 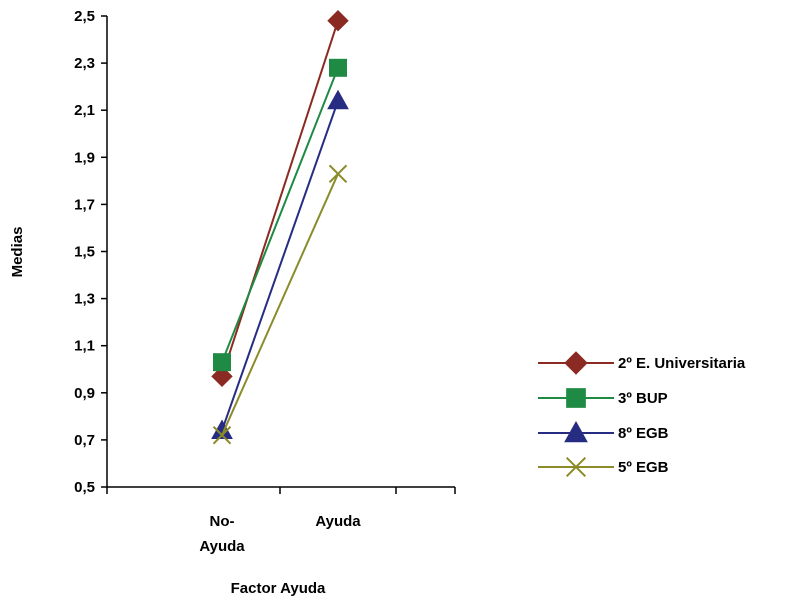 What do you see at coordinates (84, 157) in the screenshot?
I see `y-tick-label: 1,9` at bounding box center [84, 157].